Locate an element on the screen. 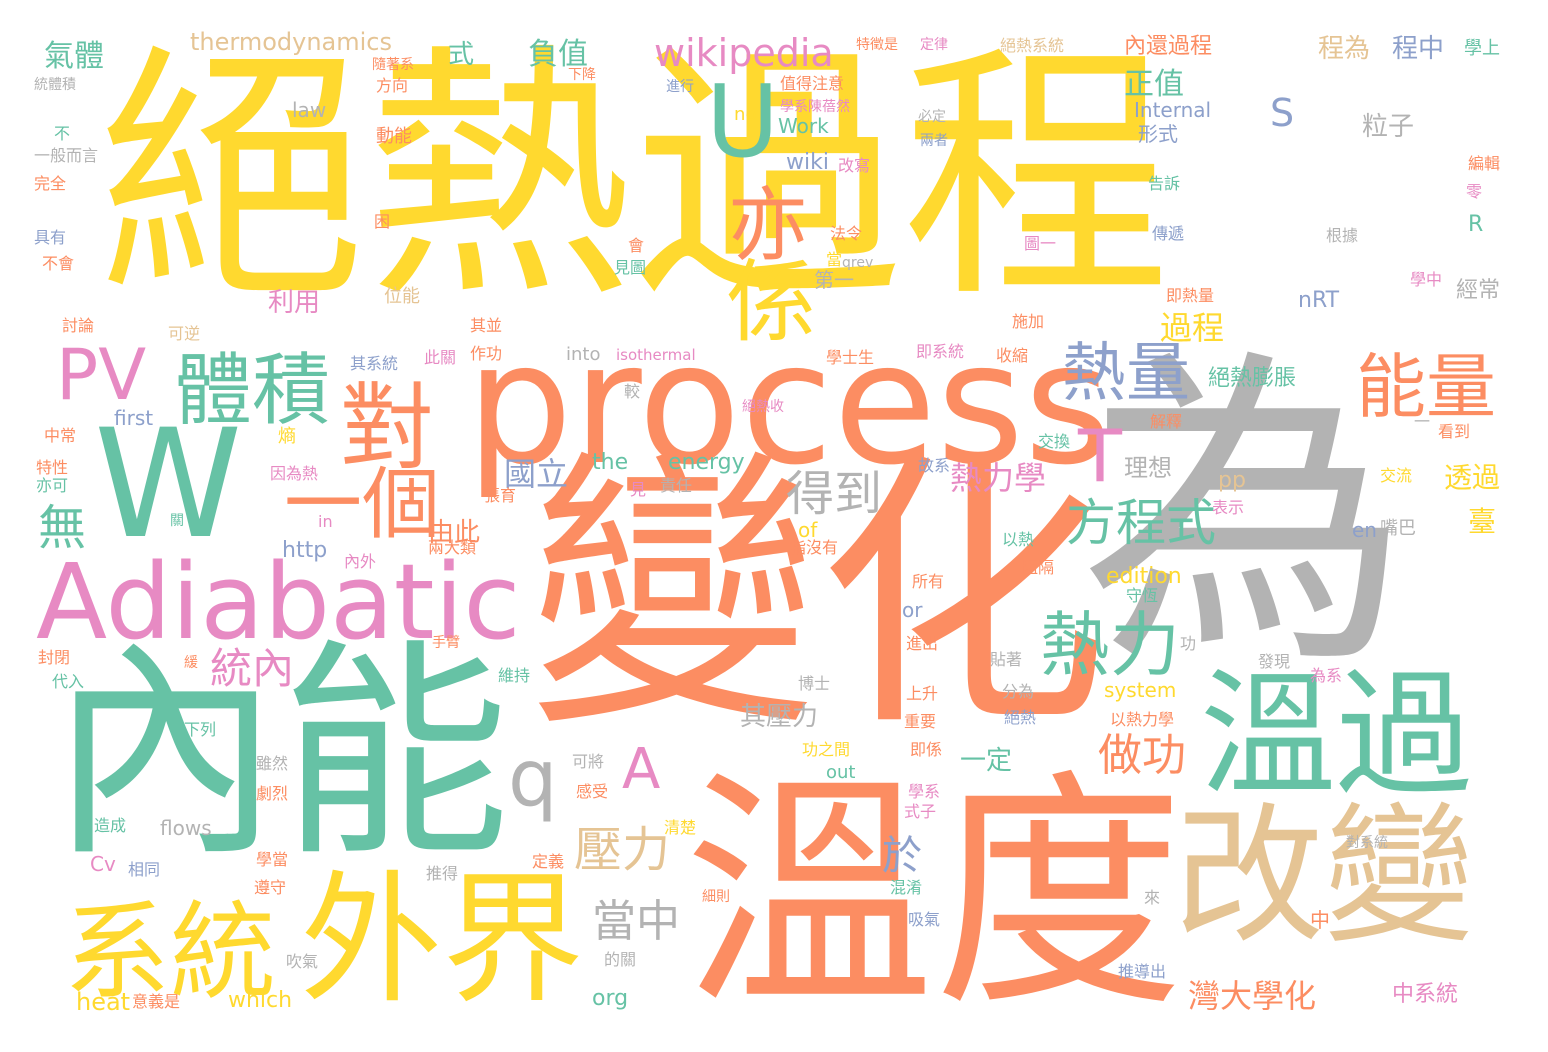 The image size is (1548, 1052). word-kinetic-energy: 動能 is located at coordinates (394, 136).